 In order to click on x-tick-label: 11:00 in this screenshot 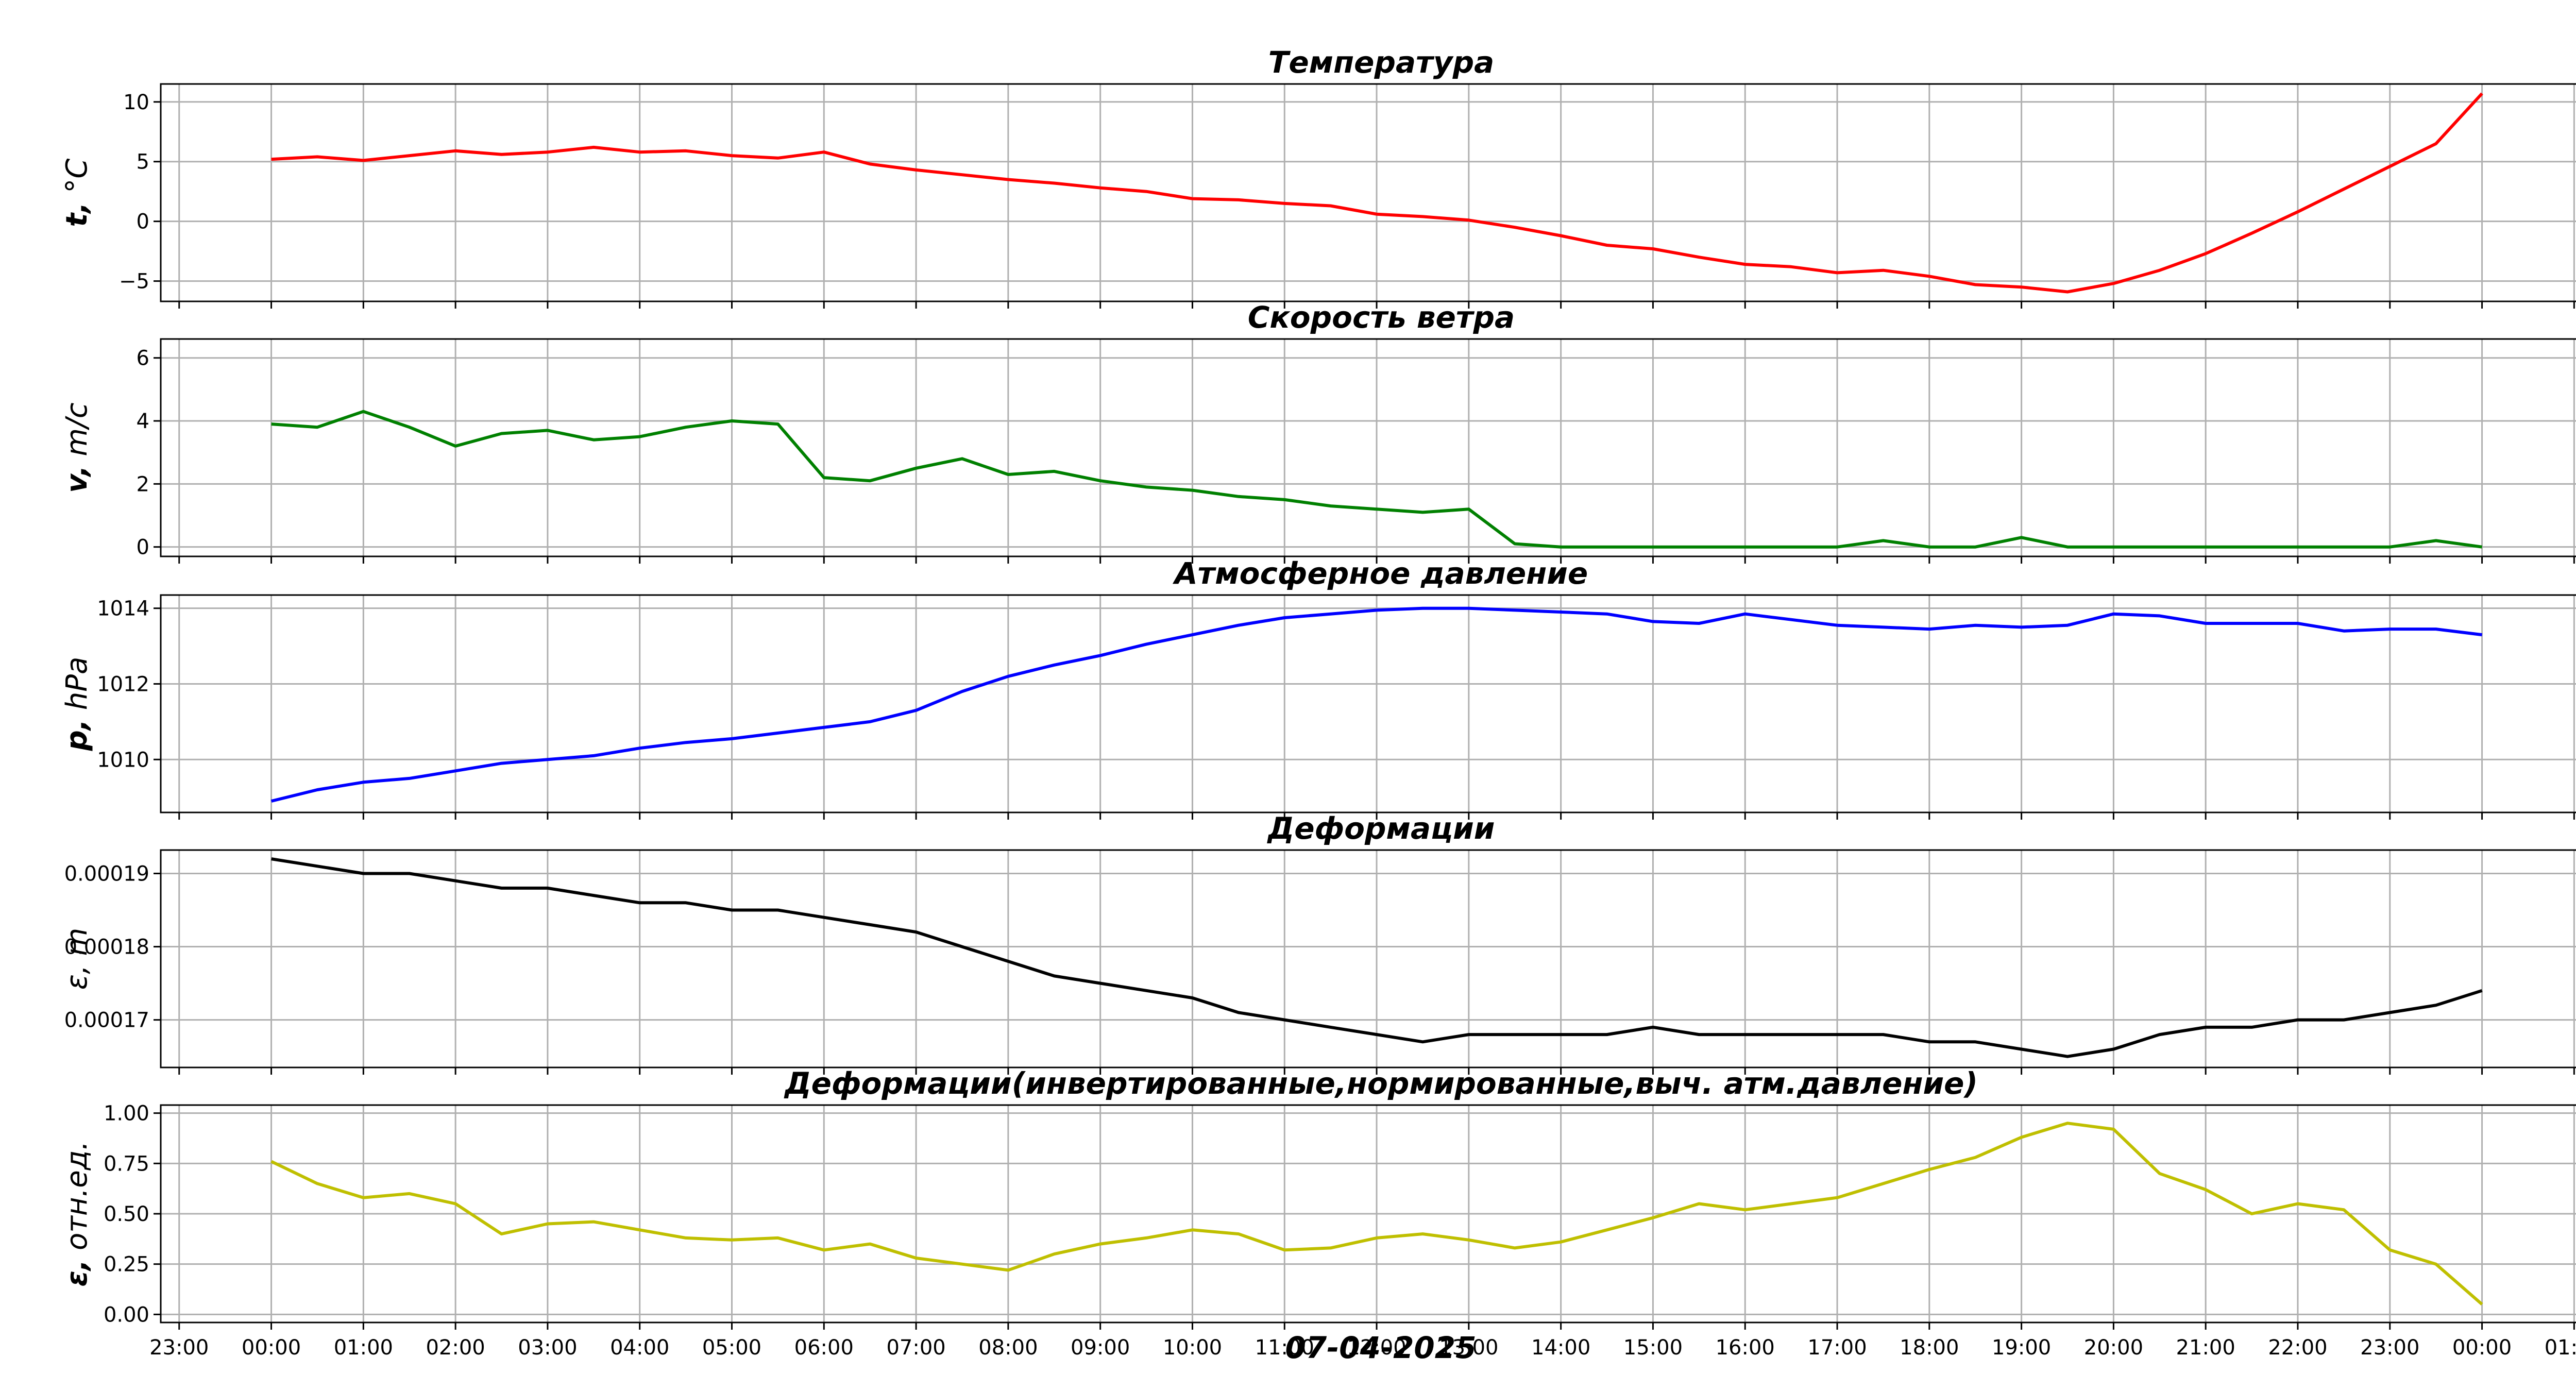, I will do `click(1284, 1348)`.